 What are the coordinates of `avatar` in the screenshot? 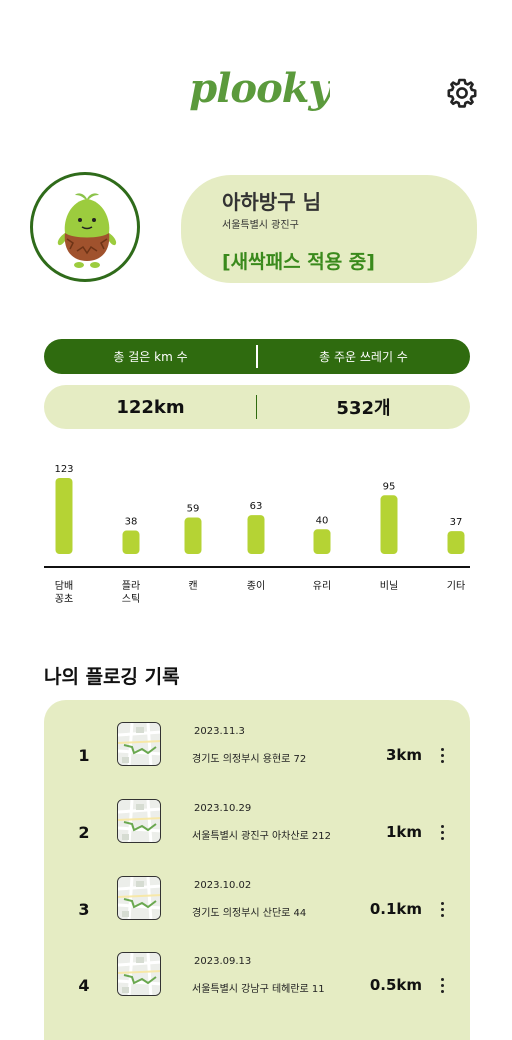 It's located at (85, 227).